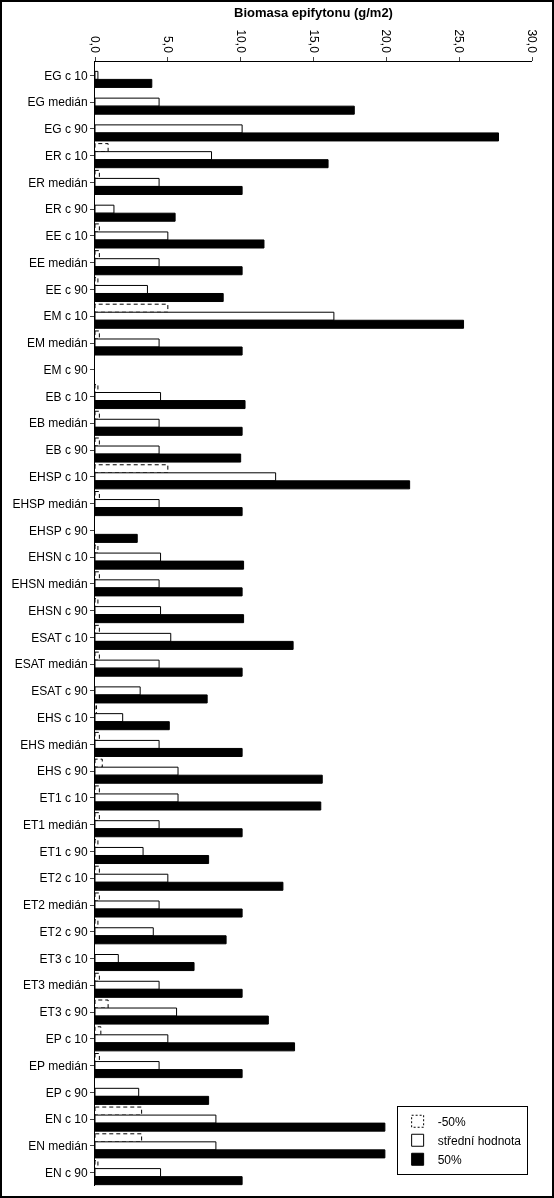 Image resolution: width=554 pixels, height=1198 pixels. Describe the element at coordinates (55, 824) in the screenshot. I see `y-tick-label: ET1 medián` at that location.